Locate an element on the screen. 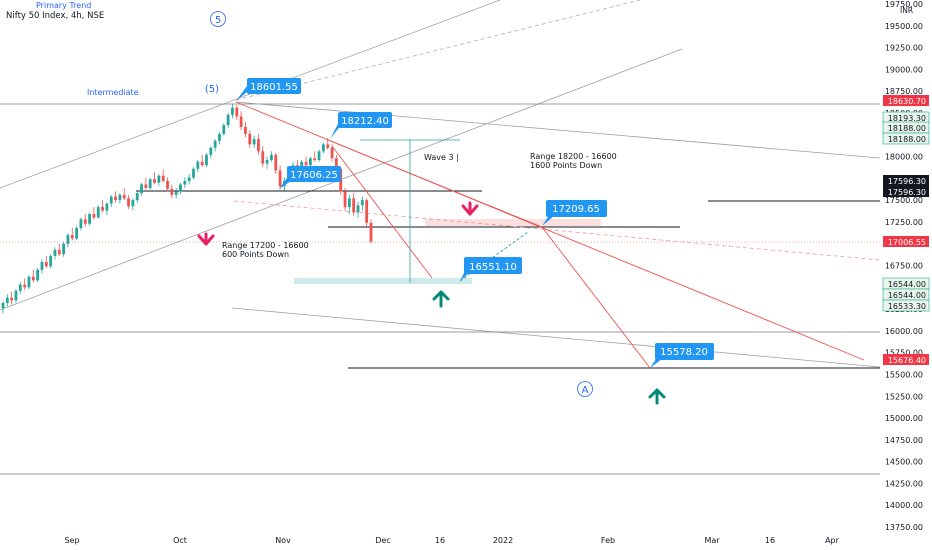 The width and height of the screenshot is (932, 550). pink-down-arrow-icon is located at coordinates (470, 208).